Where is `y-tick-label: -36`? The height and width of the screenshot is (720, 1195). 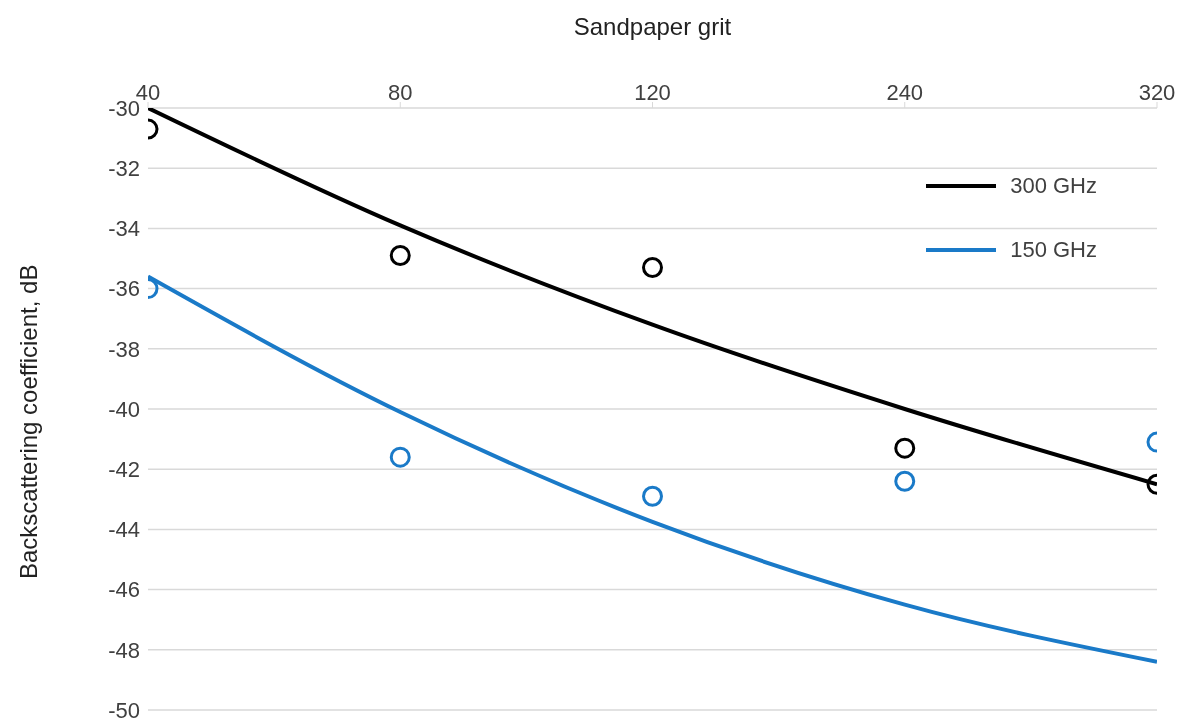
y-tick-label: -36 is located at coordinates (124, 289).